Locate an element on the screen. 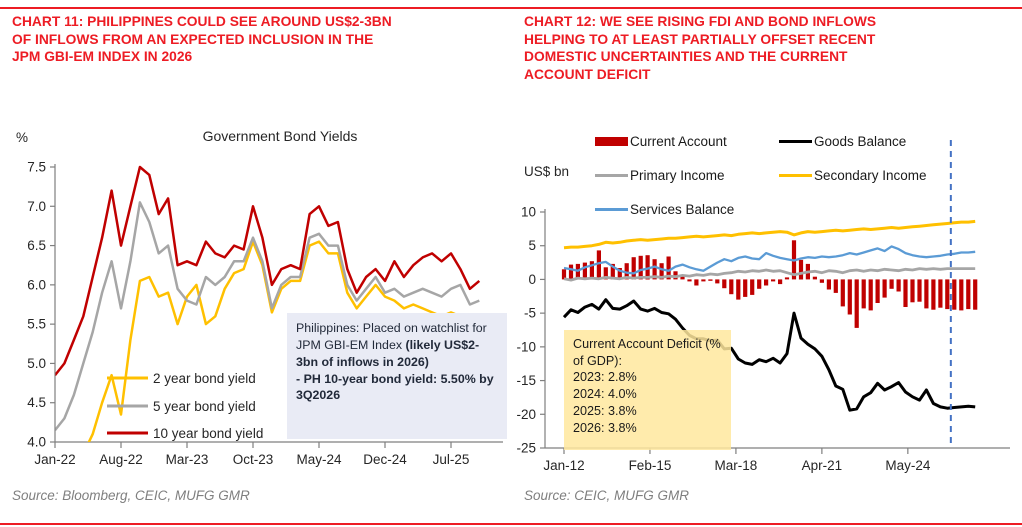  y-tick-label: 6.5 is located at coordinates (36, 245).